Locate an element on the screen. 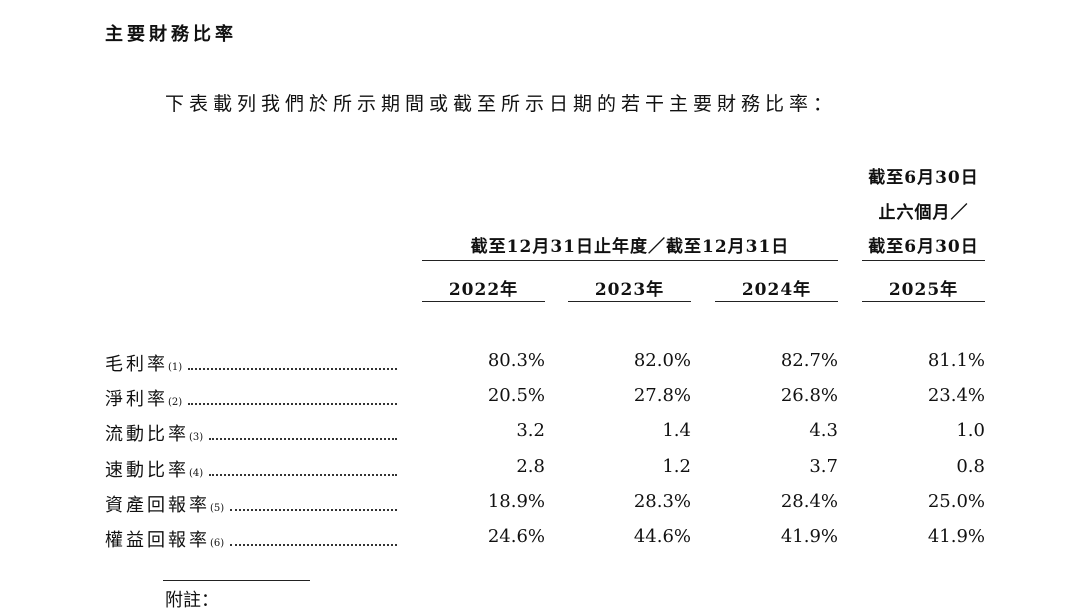  label-text: 毛利率 is located at coordinates (136, 364).